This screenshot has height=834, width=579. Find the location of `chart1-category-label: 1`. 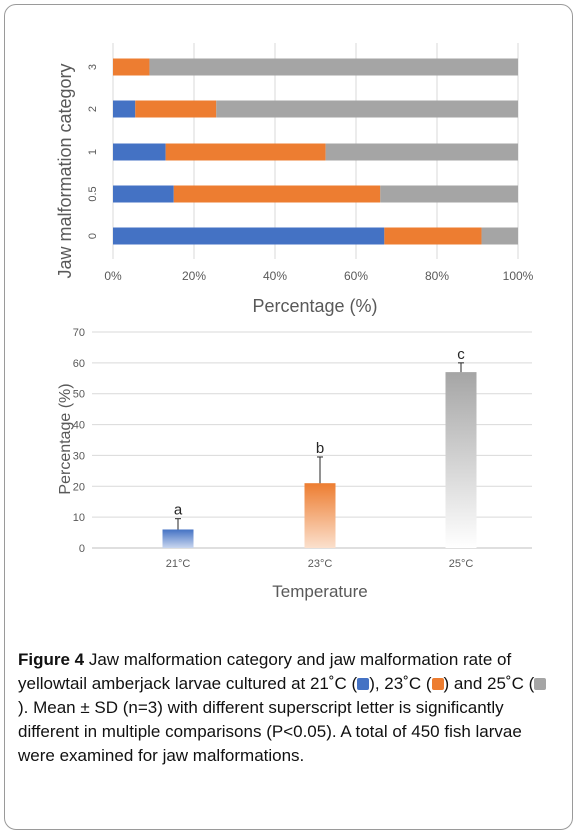

chart1-category-label: 1 is located at coordinates (93, 152).